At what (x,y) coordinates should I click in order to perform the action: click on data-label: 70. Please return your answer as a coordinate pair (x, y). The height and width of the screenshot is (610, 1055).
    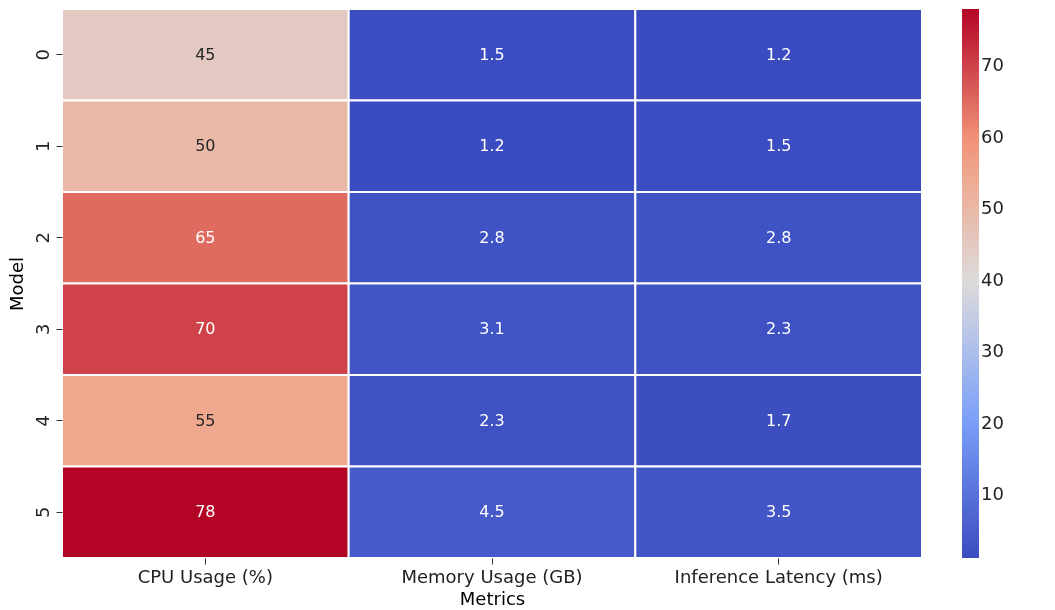
    Looking at the image, I should click on (205, 329).